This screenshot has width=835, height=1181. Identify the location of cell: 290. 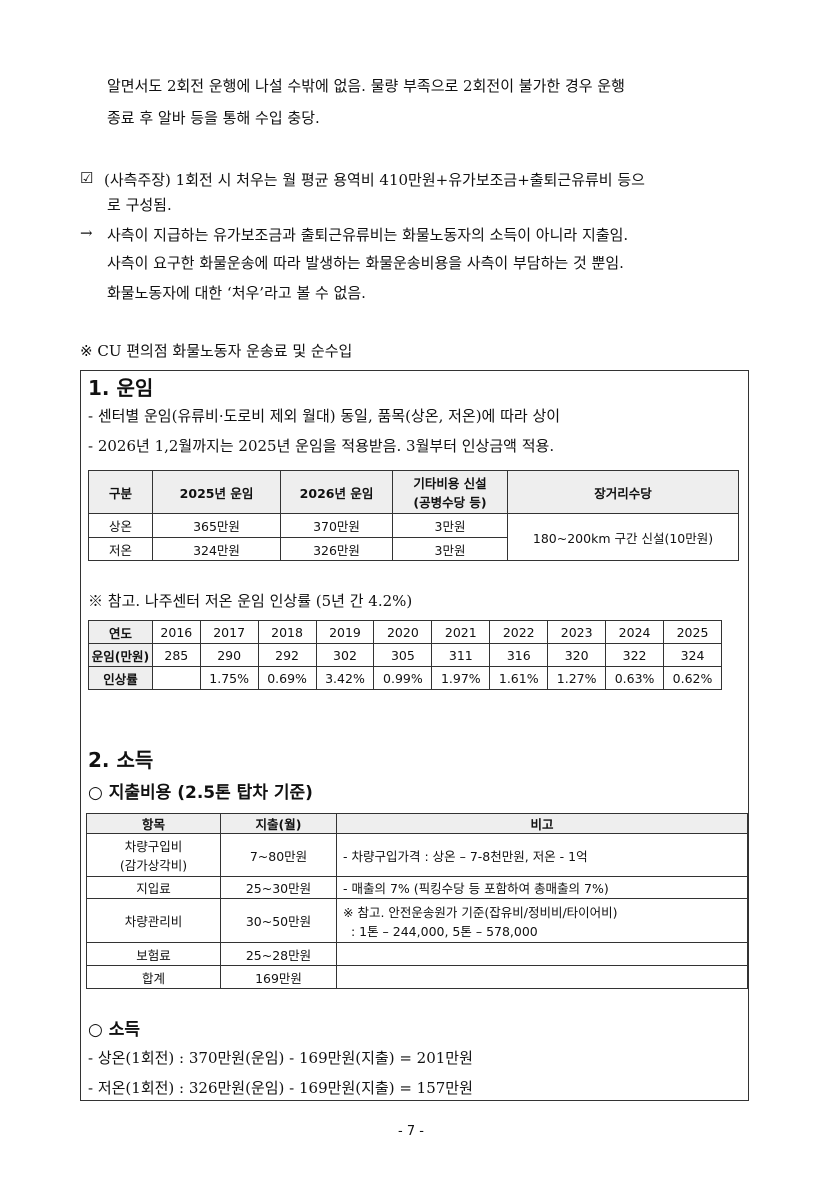
(229, 655).